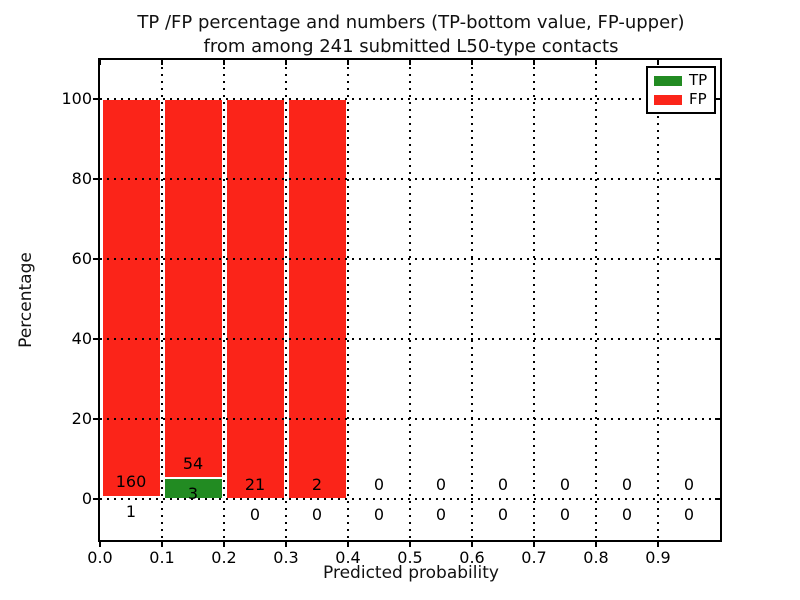 This screenshot has height=600, width=800. What do you see at coordinates (255, 484) in the screenshot?
I see `fp-count-label: 21` at bounding box center [255, 484].